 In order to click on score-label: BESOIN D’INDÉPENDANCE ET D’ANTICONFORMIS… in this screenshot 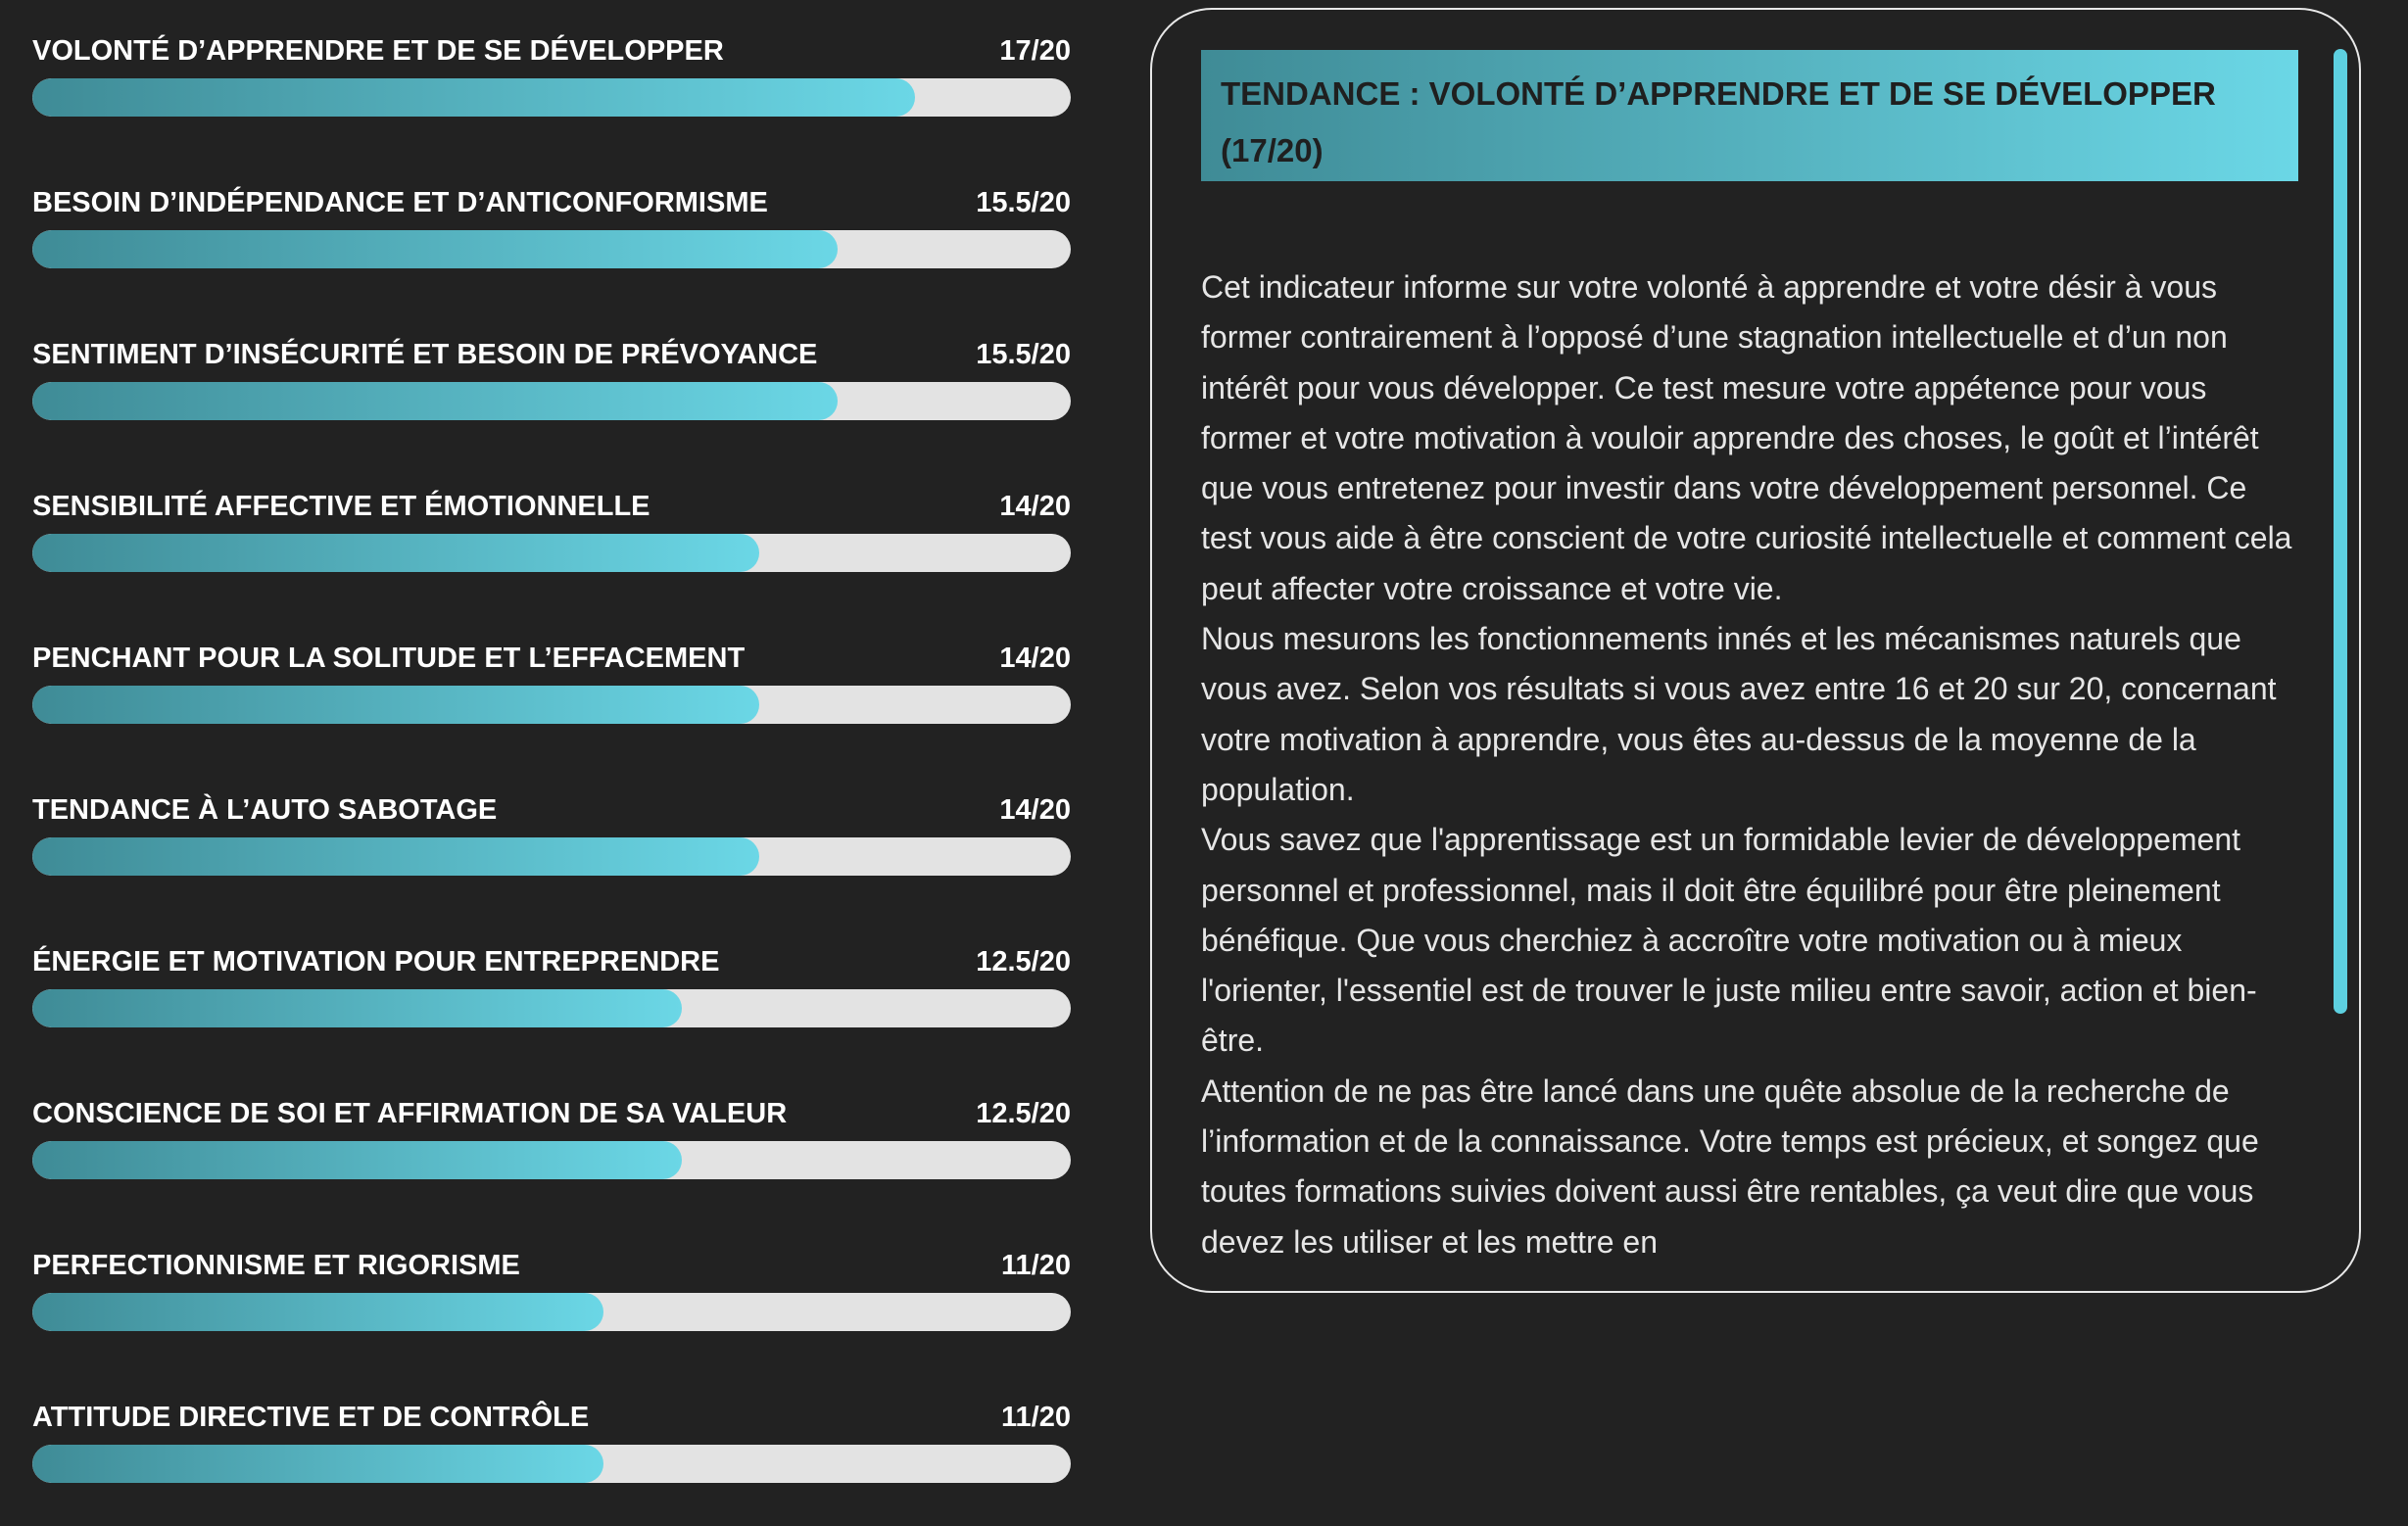, I will do `click(400, 202)`.